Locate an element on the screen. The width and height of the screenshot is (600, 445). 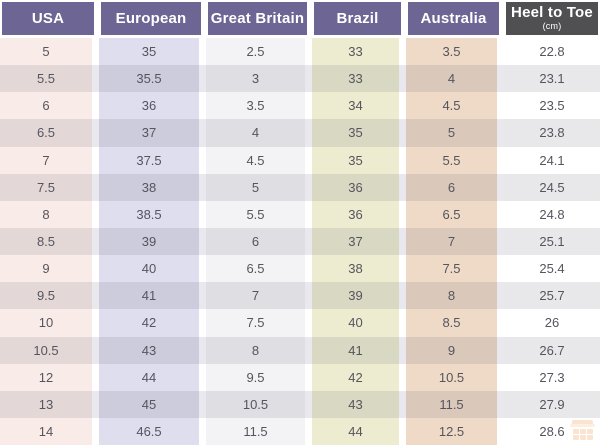
table-row: 7 37.5 4.5 35 5.5 24.1 is located at coordinates (300, 160).